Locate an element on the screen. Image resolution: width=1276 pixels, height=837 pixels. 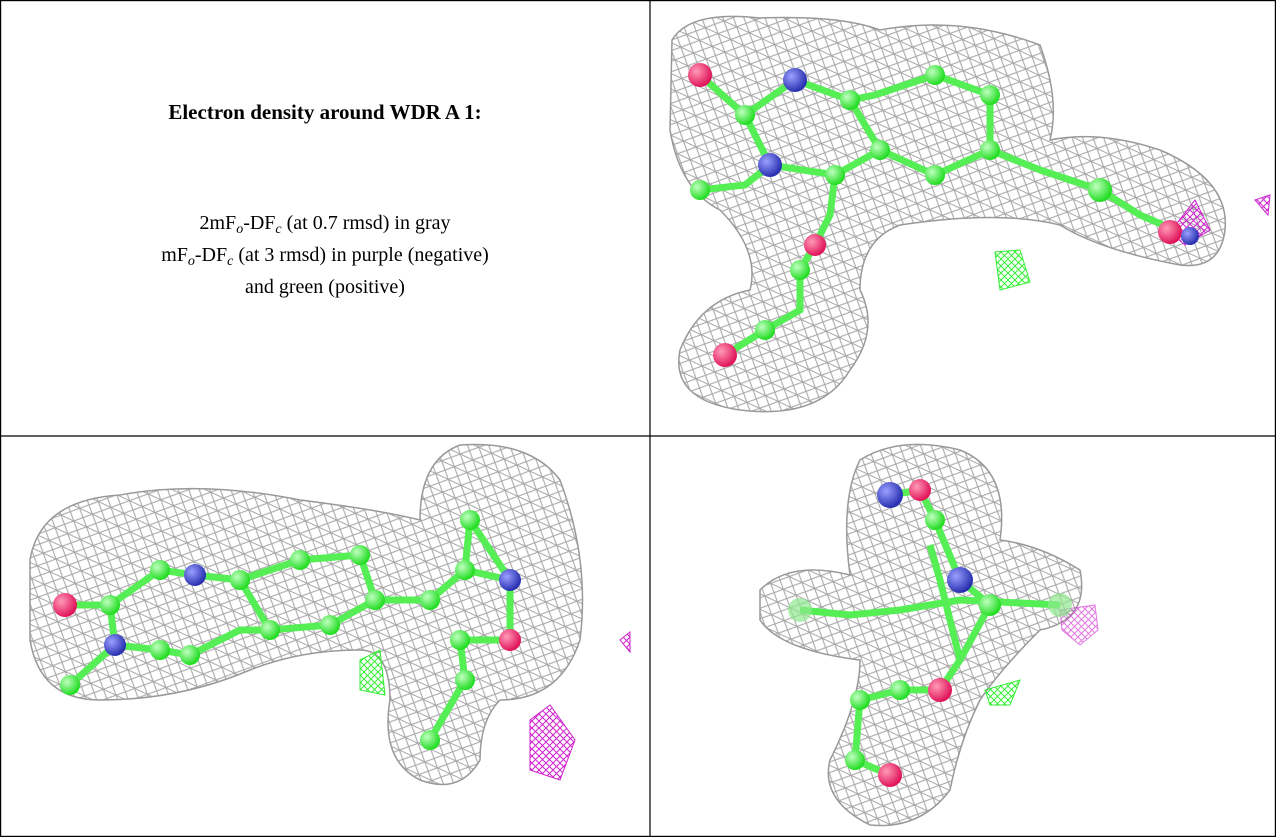
density-mesh is located at coordinates (921, 635).